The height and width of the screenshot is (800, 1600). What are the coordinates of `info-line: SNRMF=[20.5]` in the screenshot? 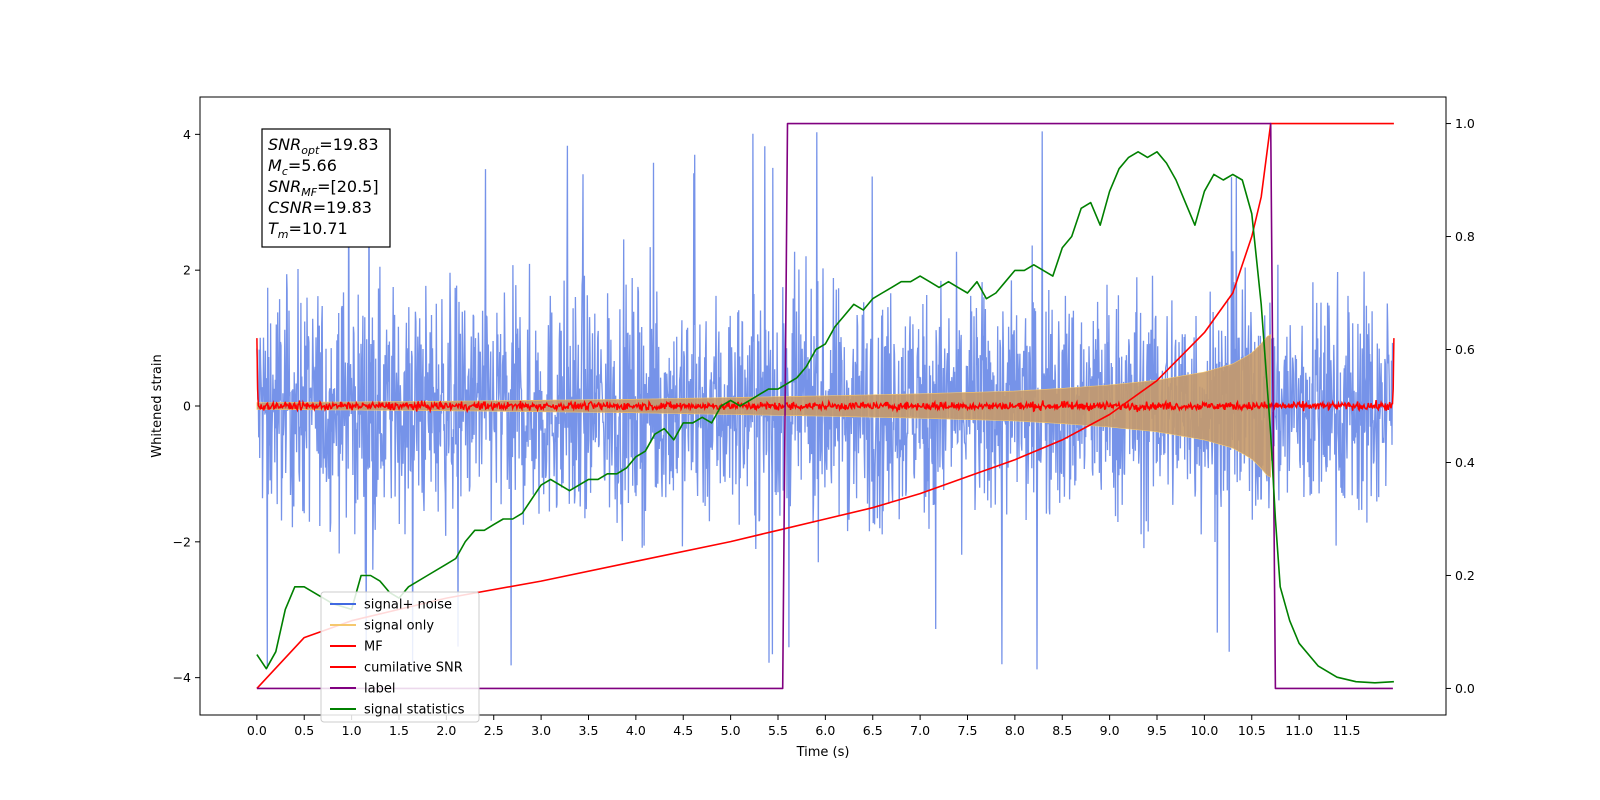 It's located at (323, 188).